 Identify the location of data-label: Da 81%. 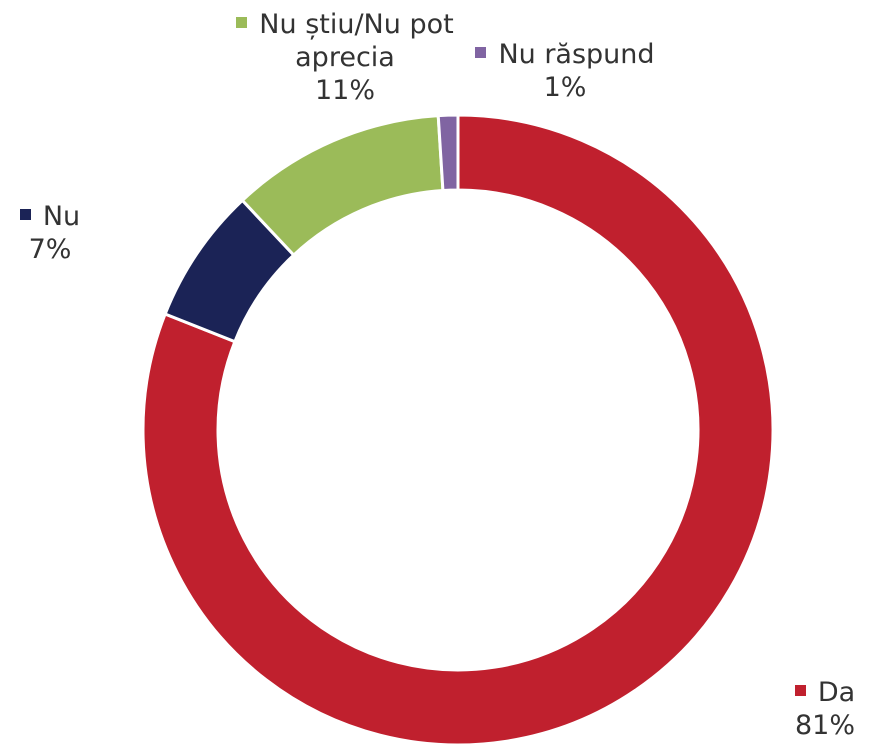
(823, 709).